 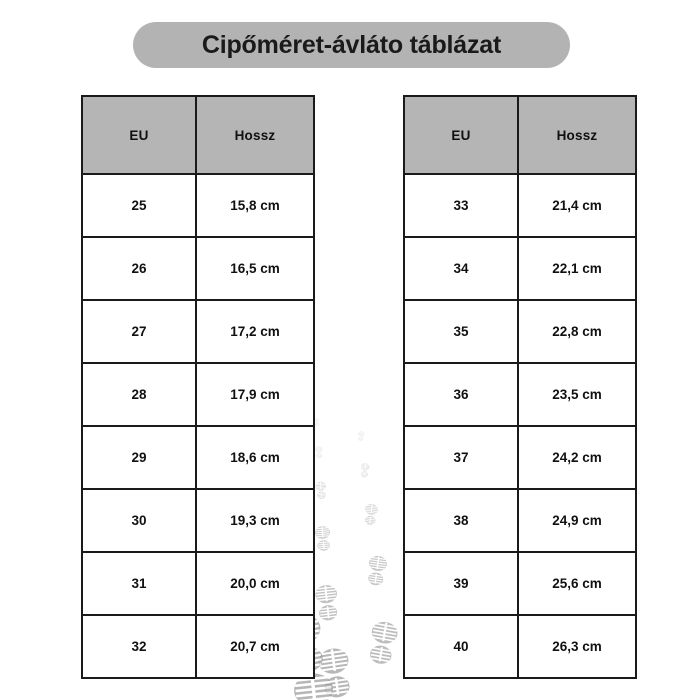 I want to click on cell-eu-size: 32, so click(x=139, y=646).